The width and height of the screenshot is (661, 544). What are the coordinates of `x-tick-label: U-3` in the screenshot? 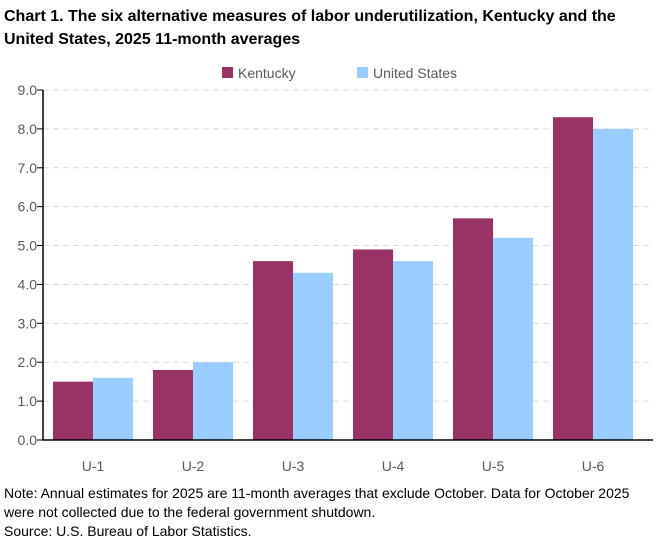 It's located at (293, 466).